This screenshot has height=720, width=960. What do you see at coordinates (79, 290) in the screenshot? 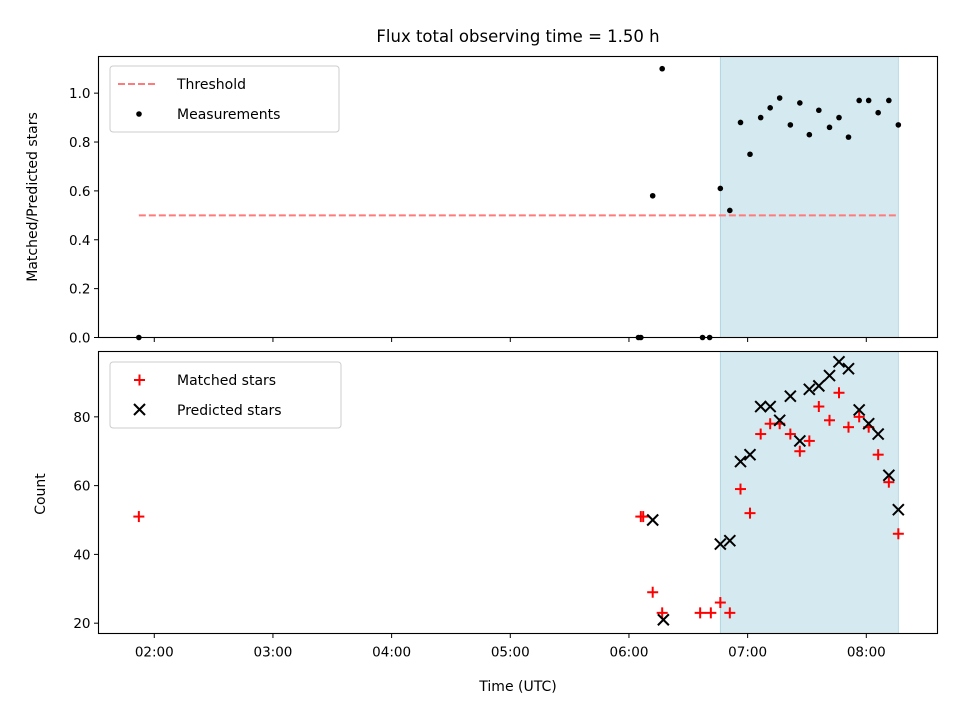
I see `top-y-tick-label: 0.2` at bounding box center [79, 290].